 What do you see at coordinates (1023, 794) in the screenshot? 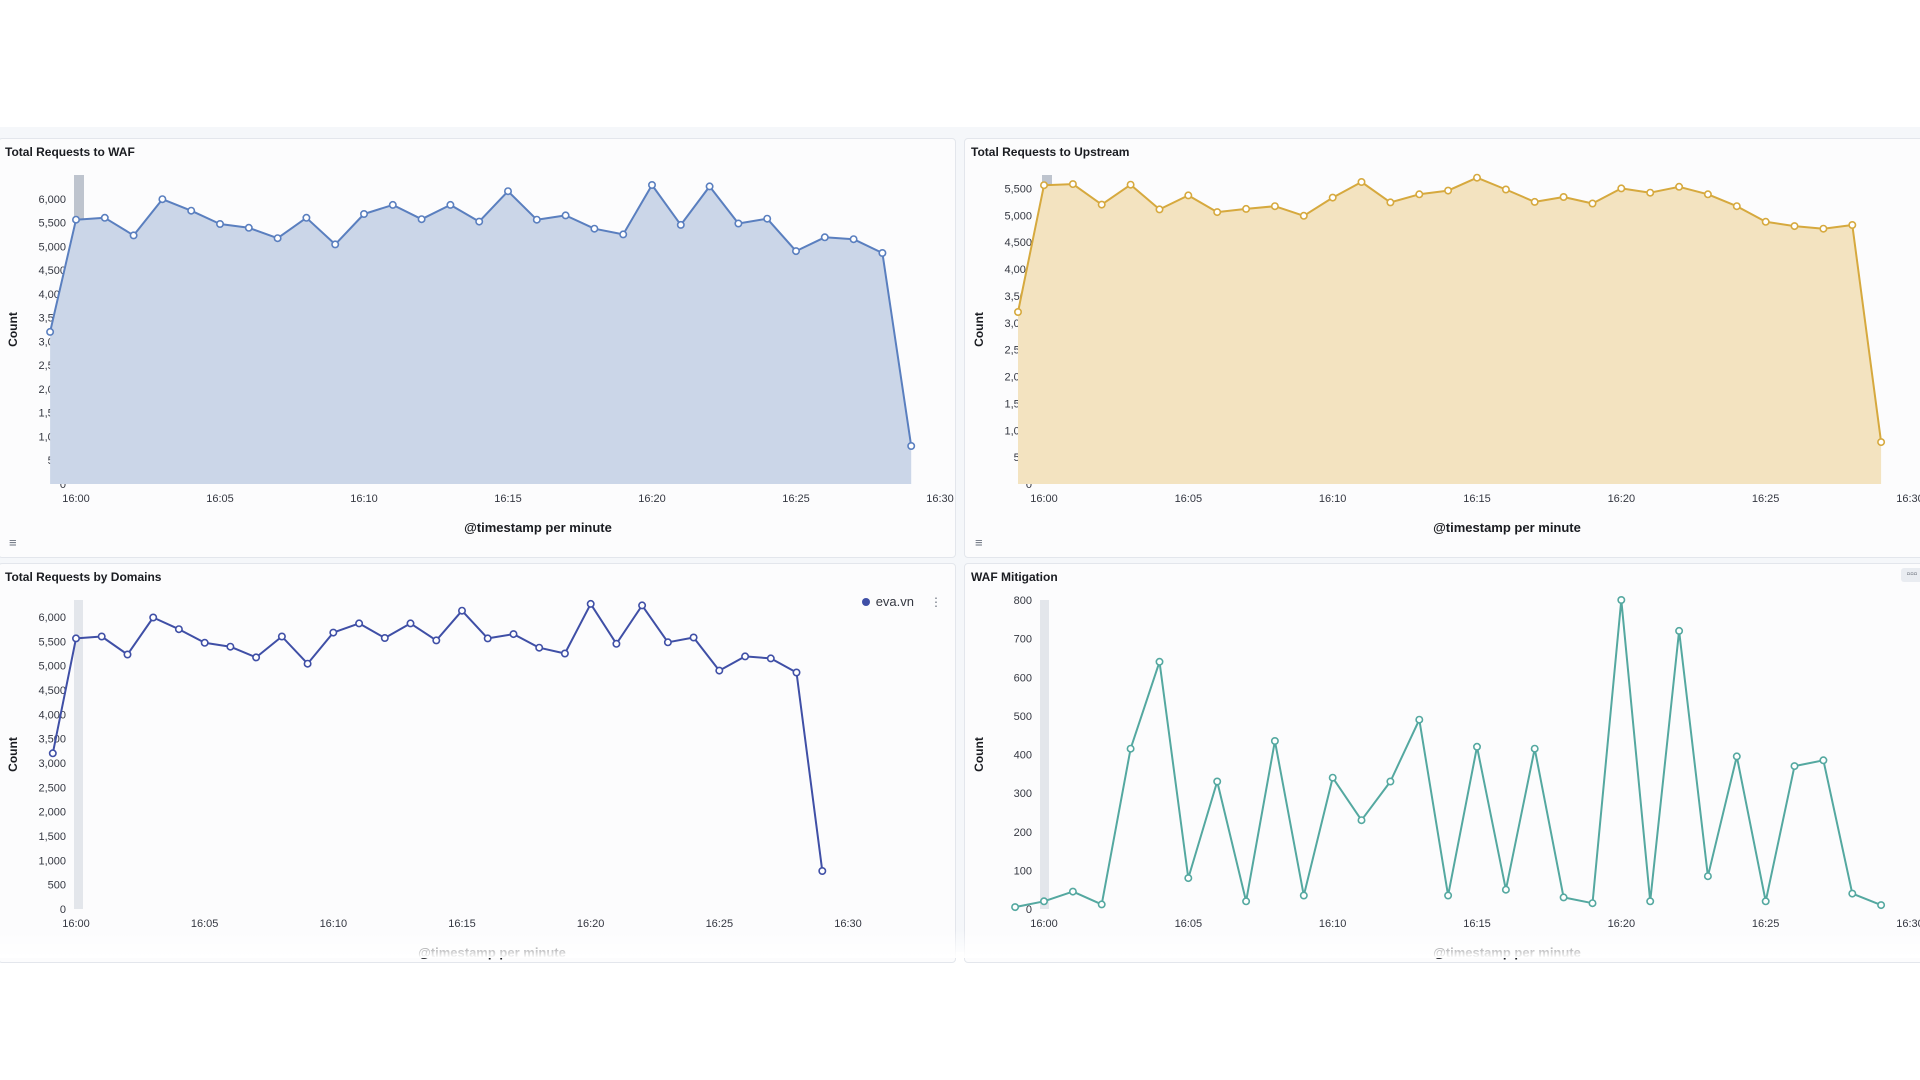
I see `y-tick-label: 300` at bounding box center [1023, 794].